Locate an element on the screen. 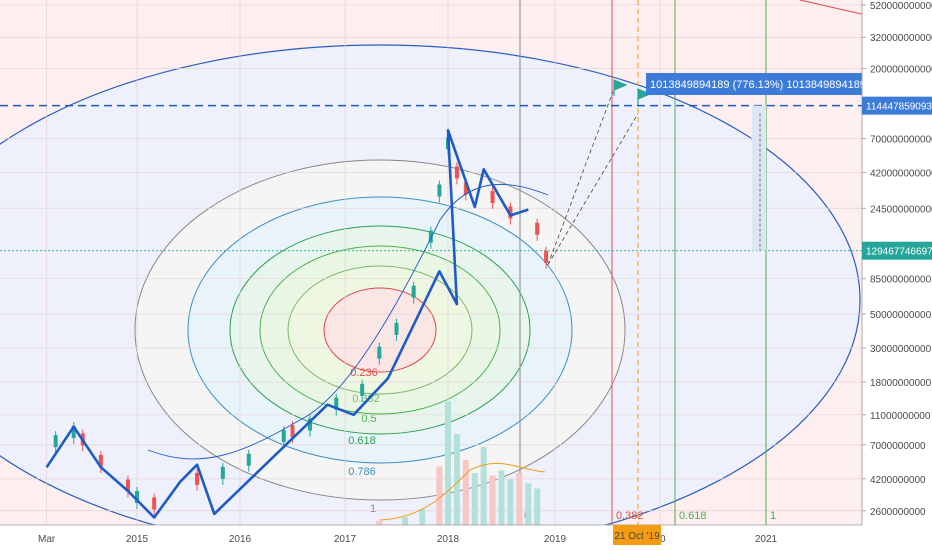 Image resolution: width=932 pixels, height=550 pixels. y-tick-label: 700000000000 is located at coordinates (901, 139).